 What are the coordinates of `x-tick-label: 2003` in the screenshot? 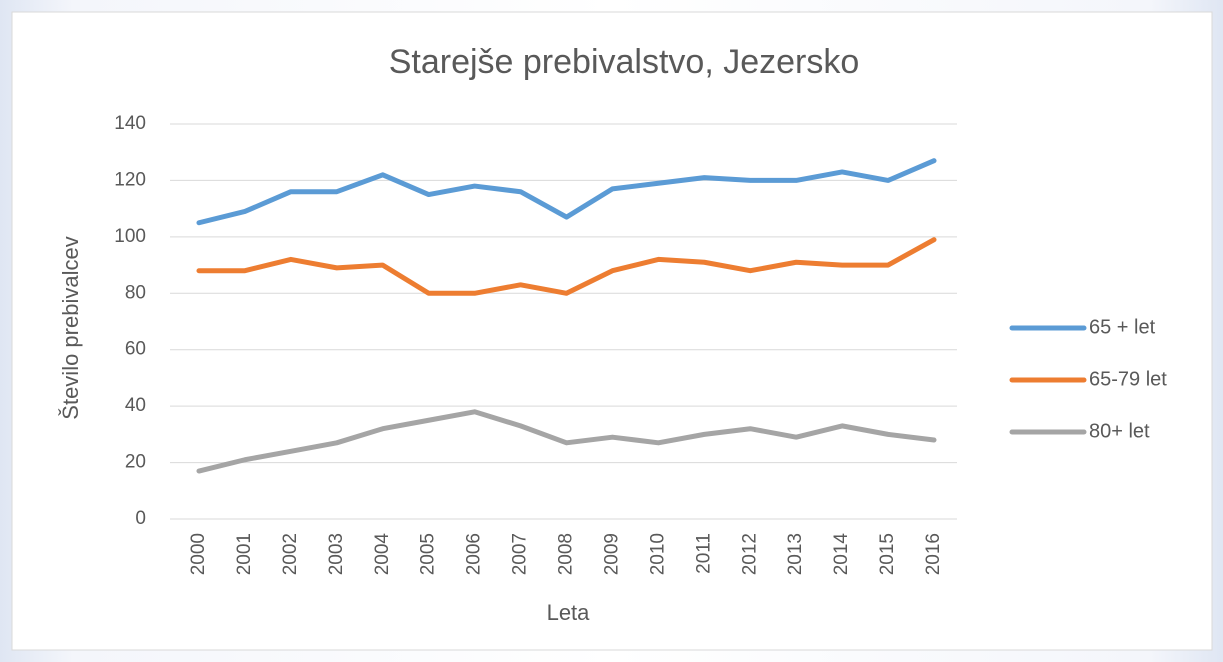 It's located at (336, 554).